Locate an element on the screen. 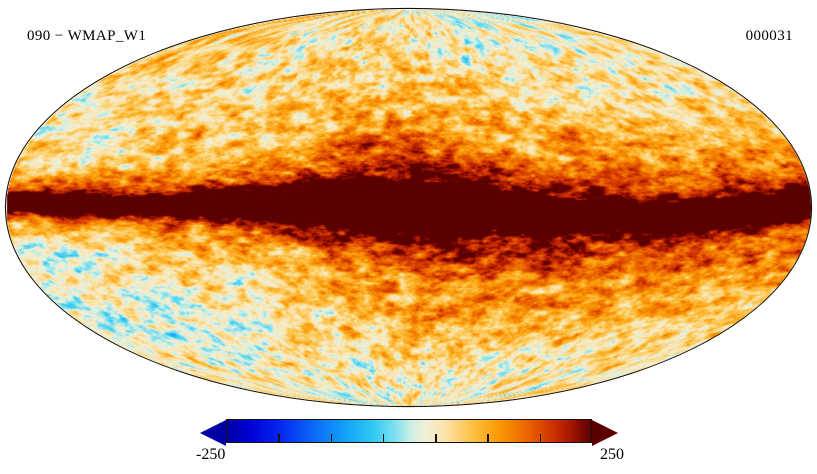  colorbar-bar is located at coordinates (409, 432).